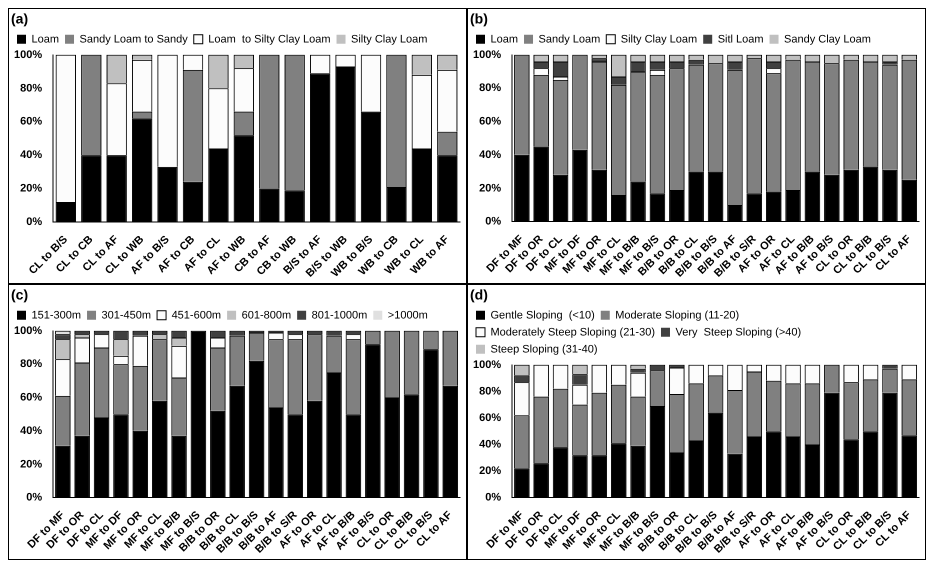  What do you see at coordinates (544, 349) in the screenshot?
I see `legend-label: Steep Sloping (31-40)` at bounding box center [544, 349].